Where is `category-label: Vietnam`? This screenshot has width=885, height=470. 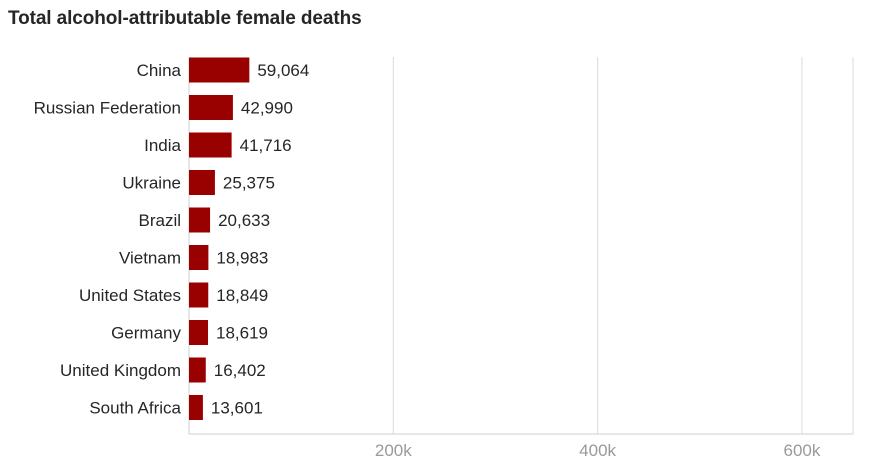 category-label: Vietnam is located at coordinates (150, 258).